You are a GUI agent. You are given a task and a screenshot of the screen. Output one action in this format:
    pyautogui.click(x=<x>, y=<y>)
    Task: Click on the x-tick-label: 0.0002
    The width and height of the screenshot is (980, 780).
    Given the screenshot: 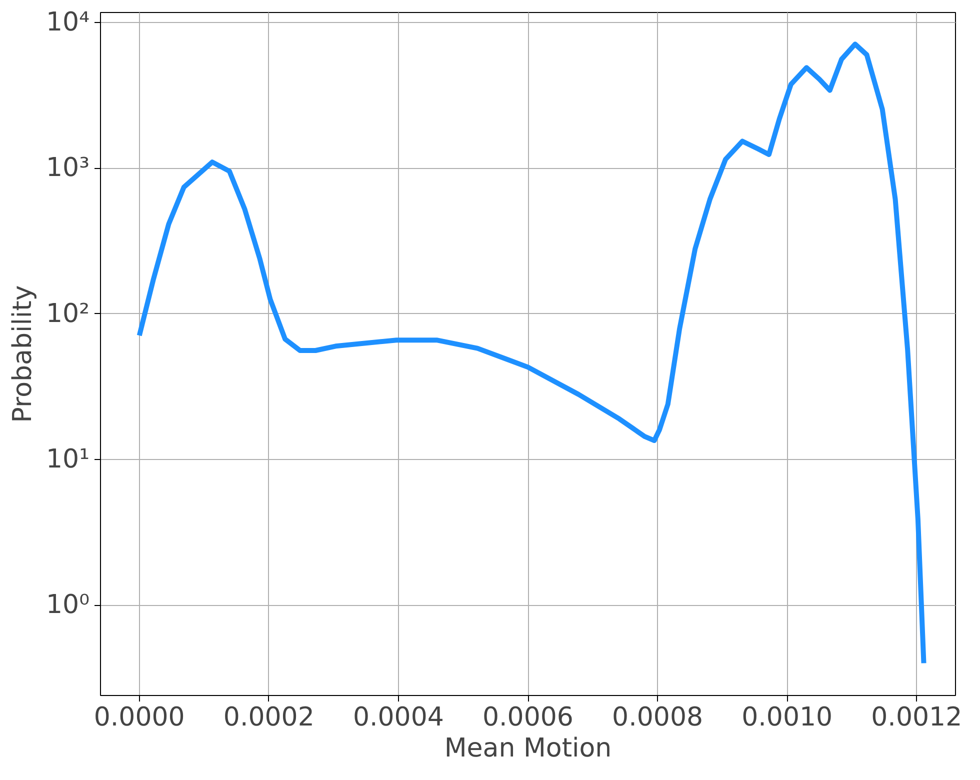 What is the action you would take?
    pyautogui.click(x=268, y=717)
    